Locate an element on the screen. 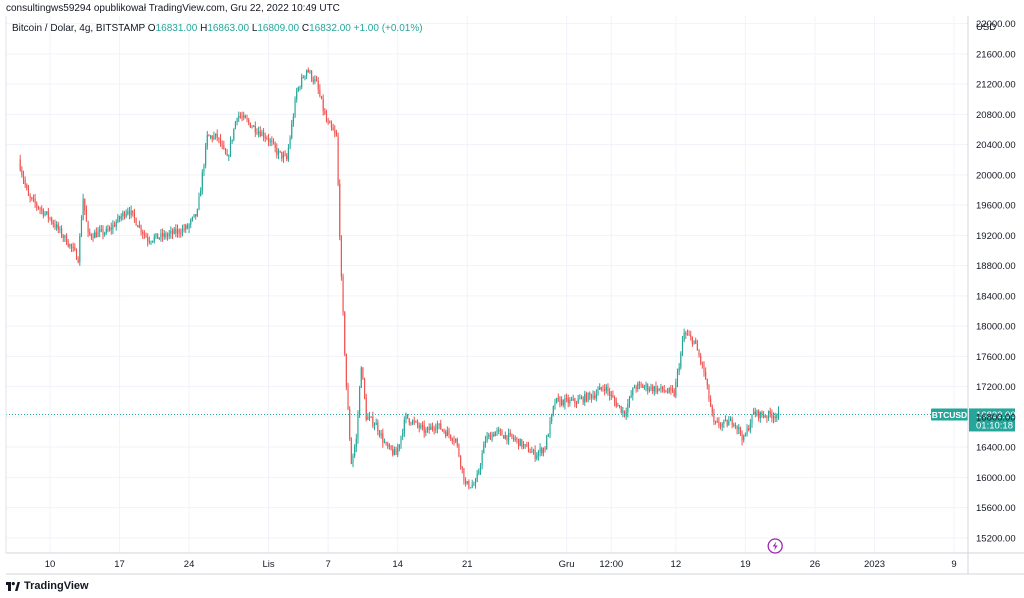  footer-branding: TradingView is located at coordinates (47, 586).